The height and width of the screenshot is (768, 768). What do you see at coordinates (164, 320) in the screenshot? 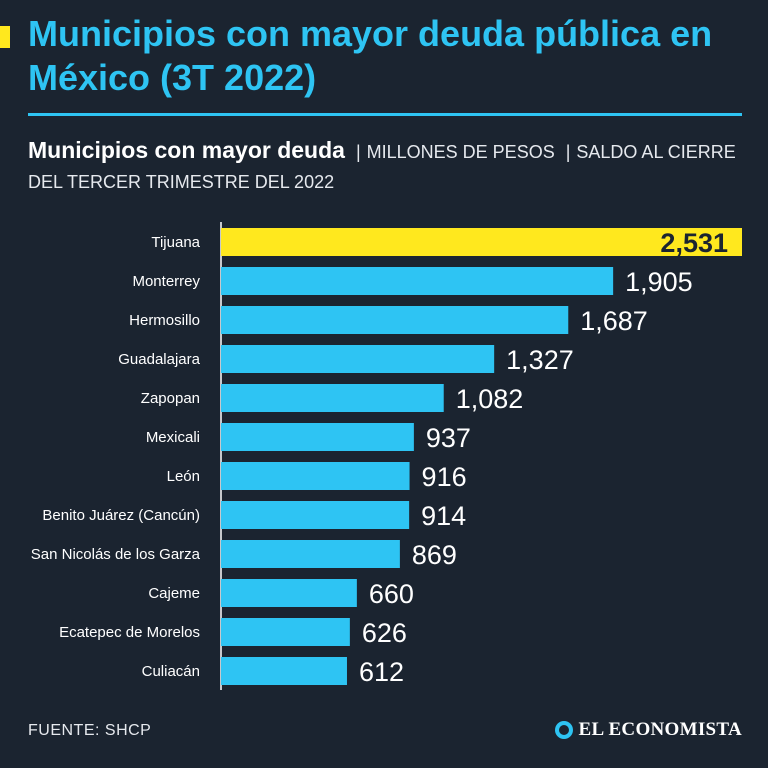
I see `category-label: Hermosillo` at bounding box center [164, 320].